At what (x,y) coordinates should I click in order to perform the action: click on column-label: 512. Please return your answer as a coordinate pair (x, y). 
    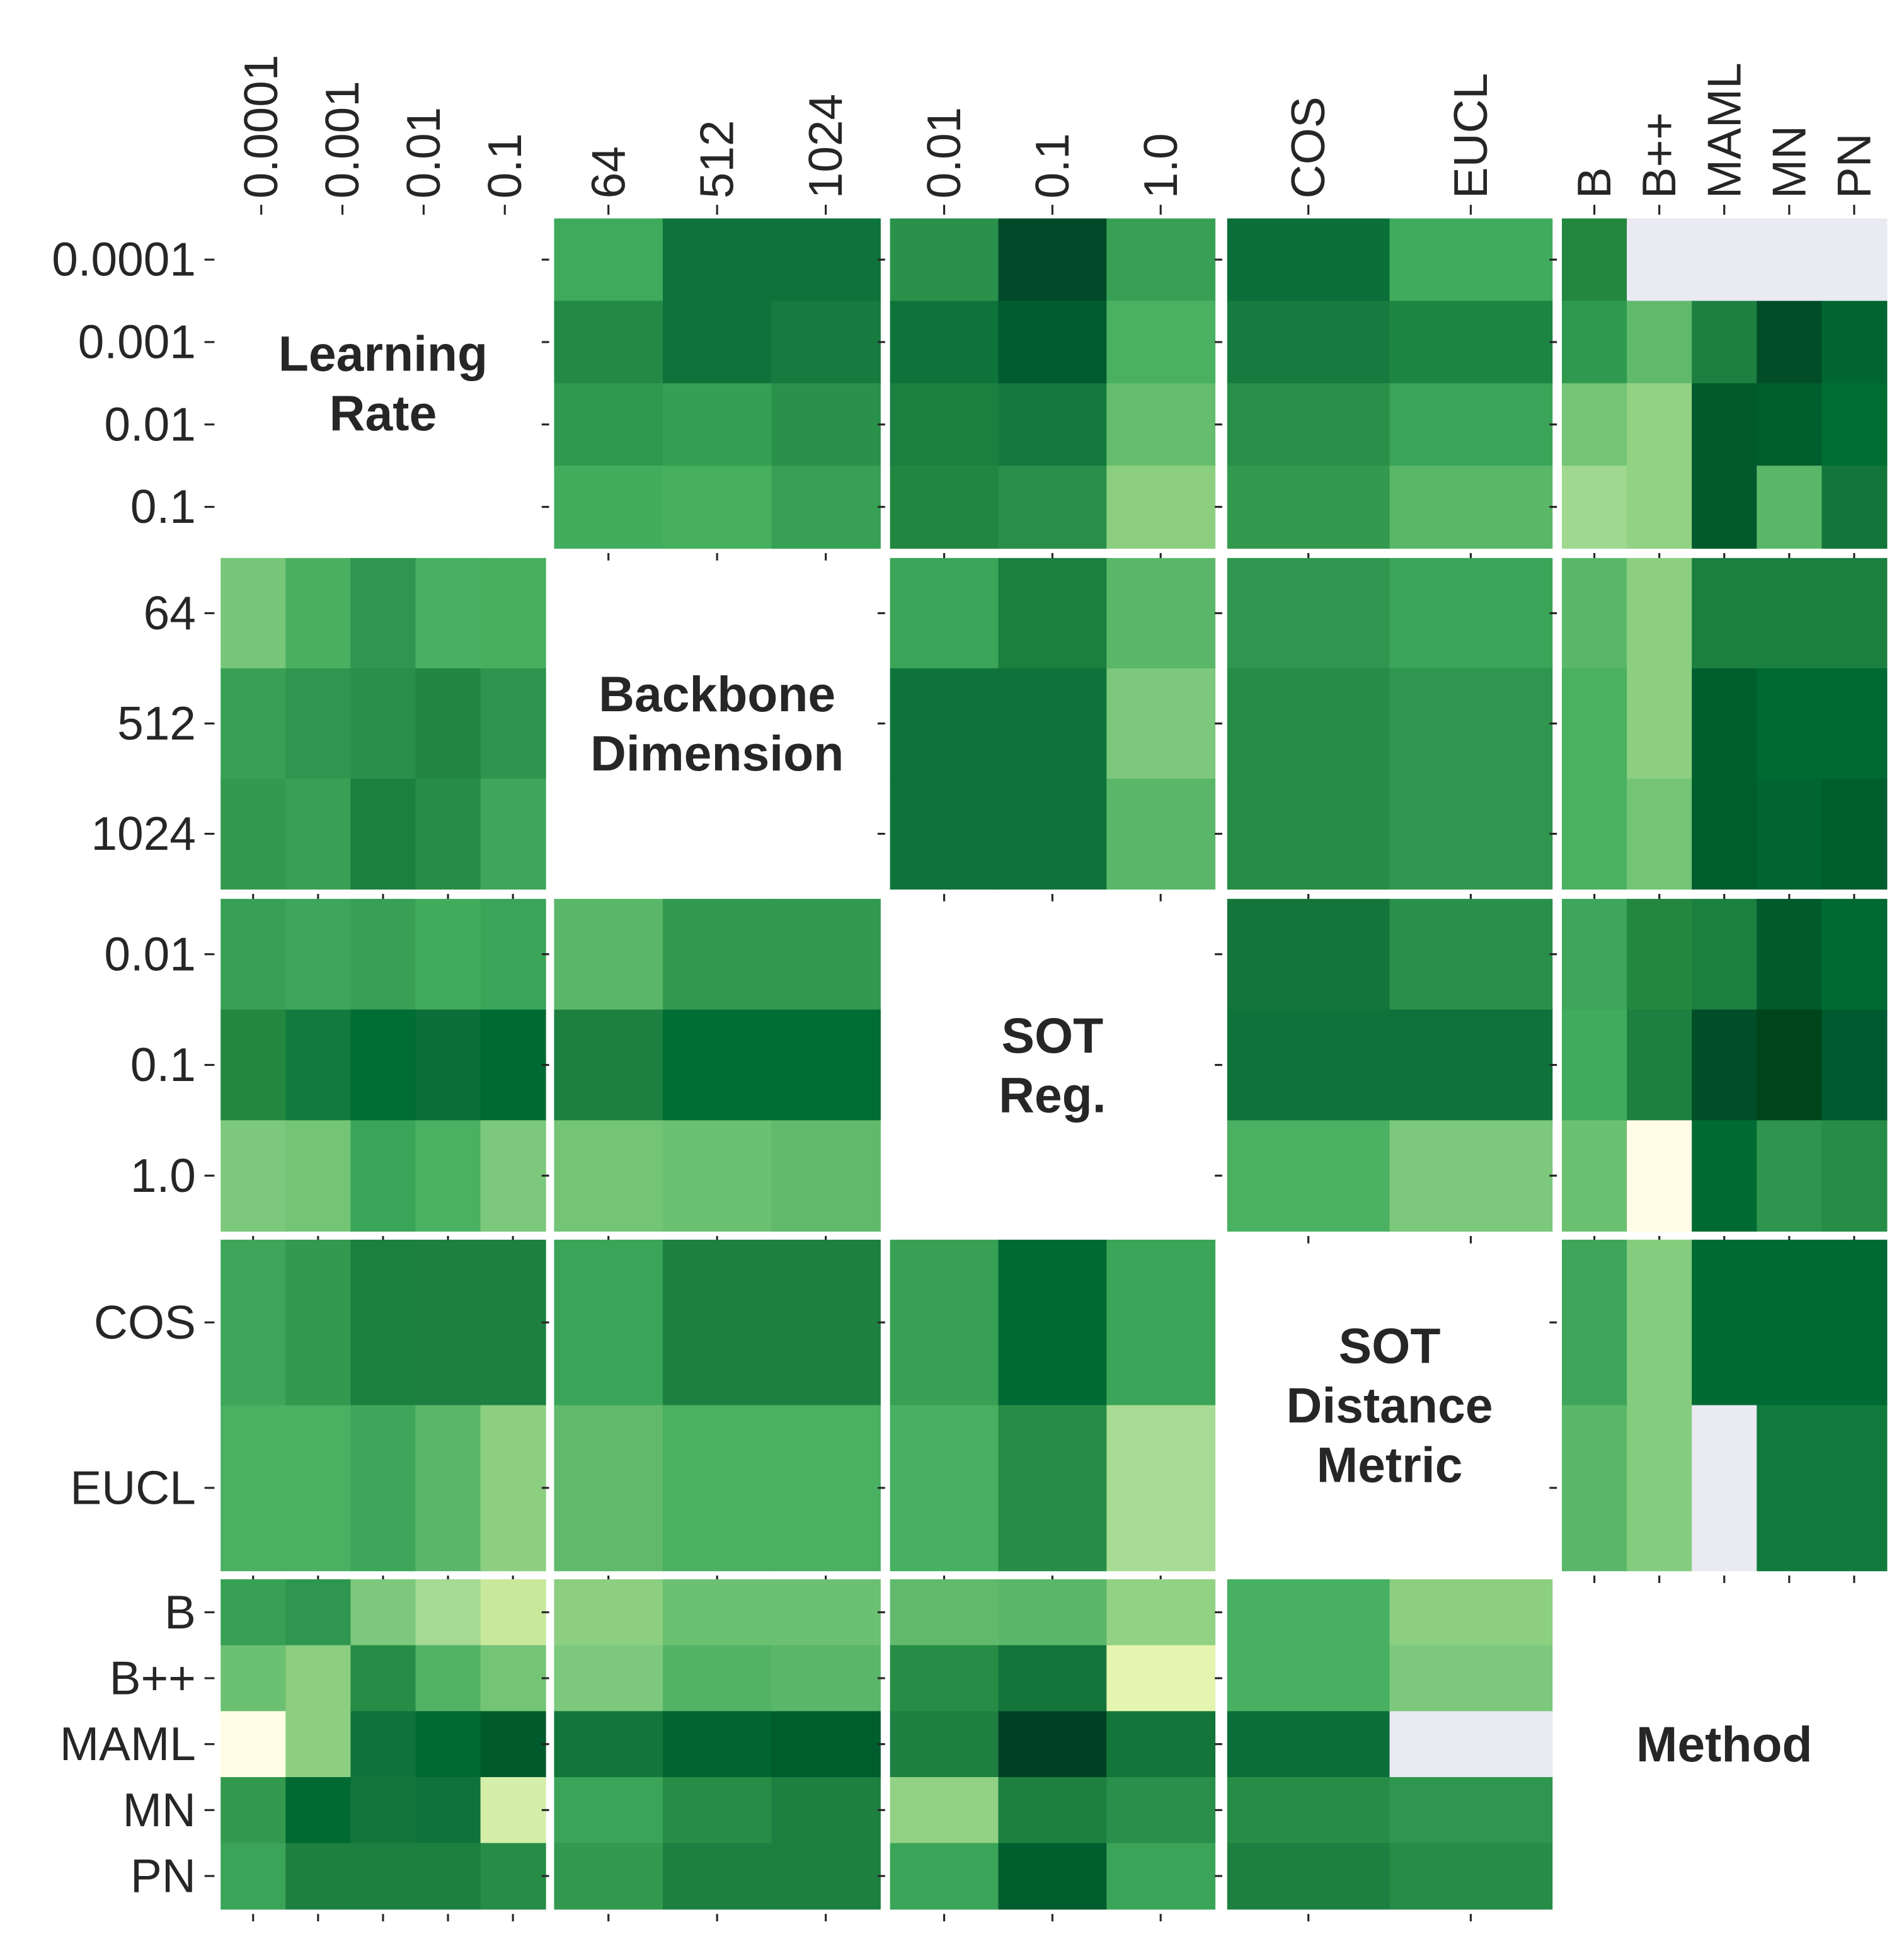
    Looking at the image, I should click on (717, 159).